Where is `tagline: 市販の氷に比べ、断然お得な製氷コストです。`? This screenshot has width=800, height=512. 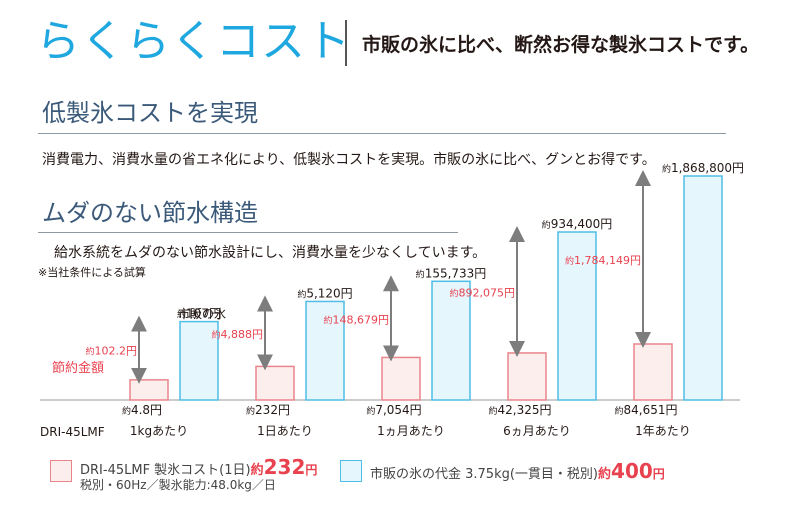 tagline: 市販の氷に比べ、断然お得な製氷コストです。 is located at coordinates (561, 45).